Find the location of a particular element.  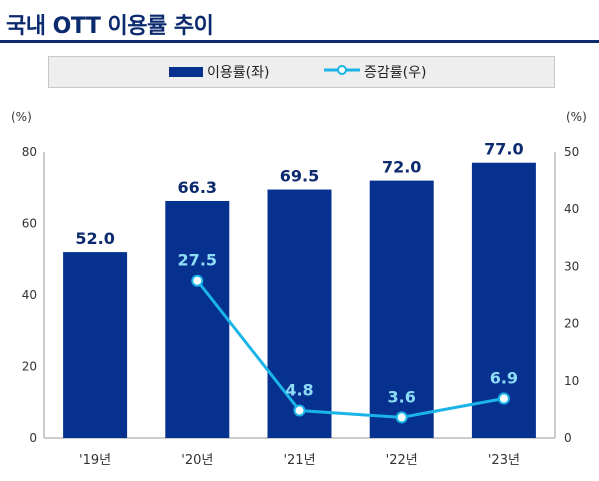

x-tick-label: '22년 is located at coordinates (402, 460).